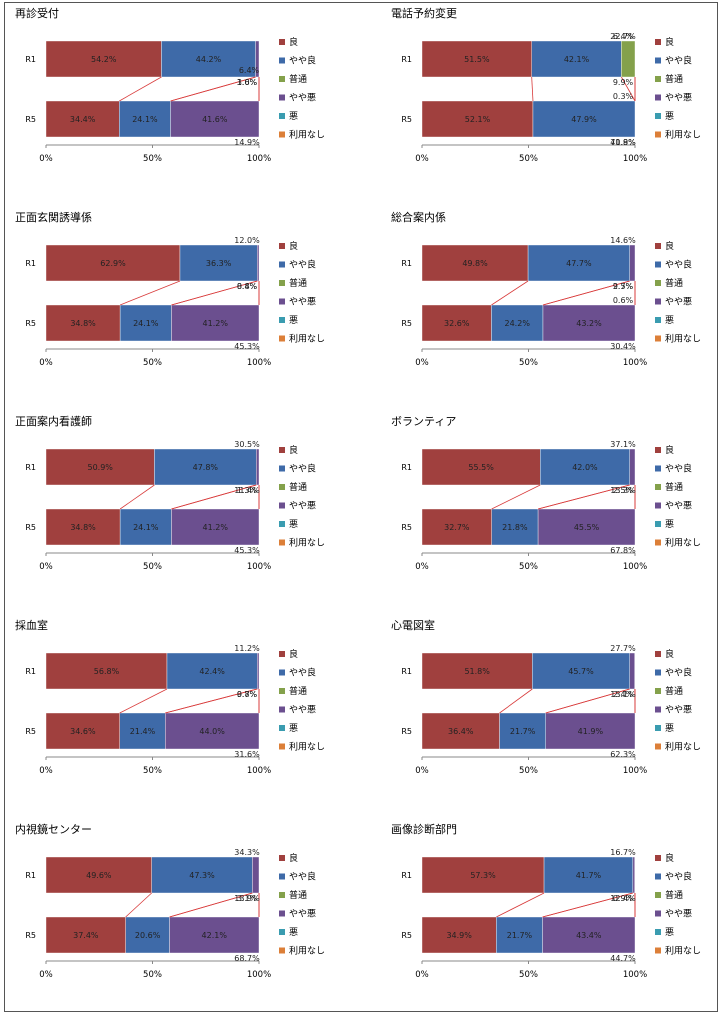  I want to click on data-label: 14.6%, so click(623, 240).